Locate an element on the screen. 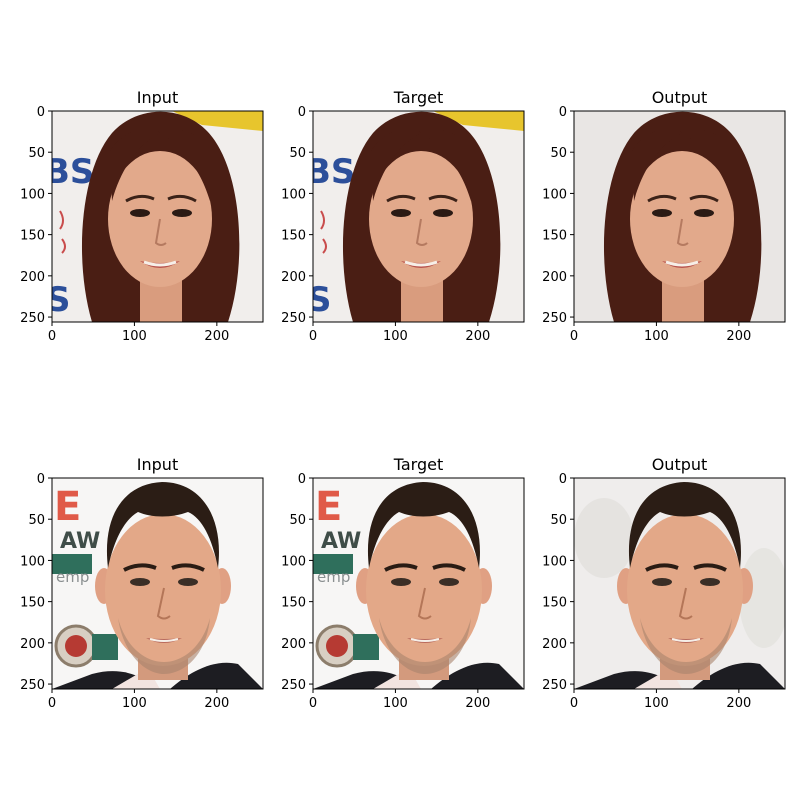  face-photo is located at coordinates (679, 583).